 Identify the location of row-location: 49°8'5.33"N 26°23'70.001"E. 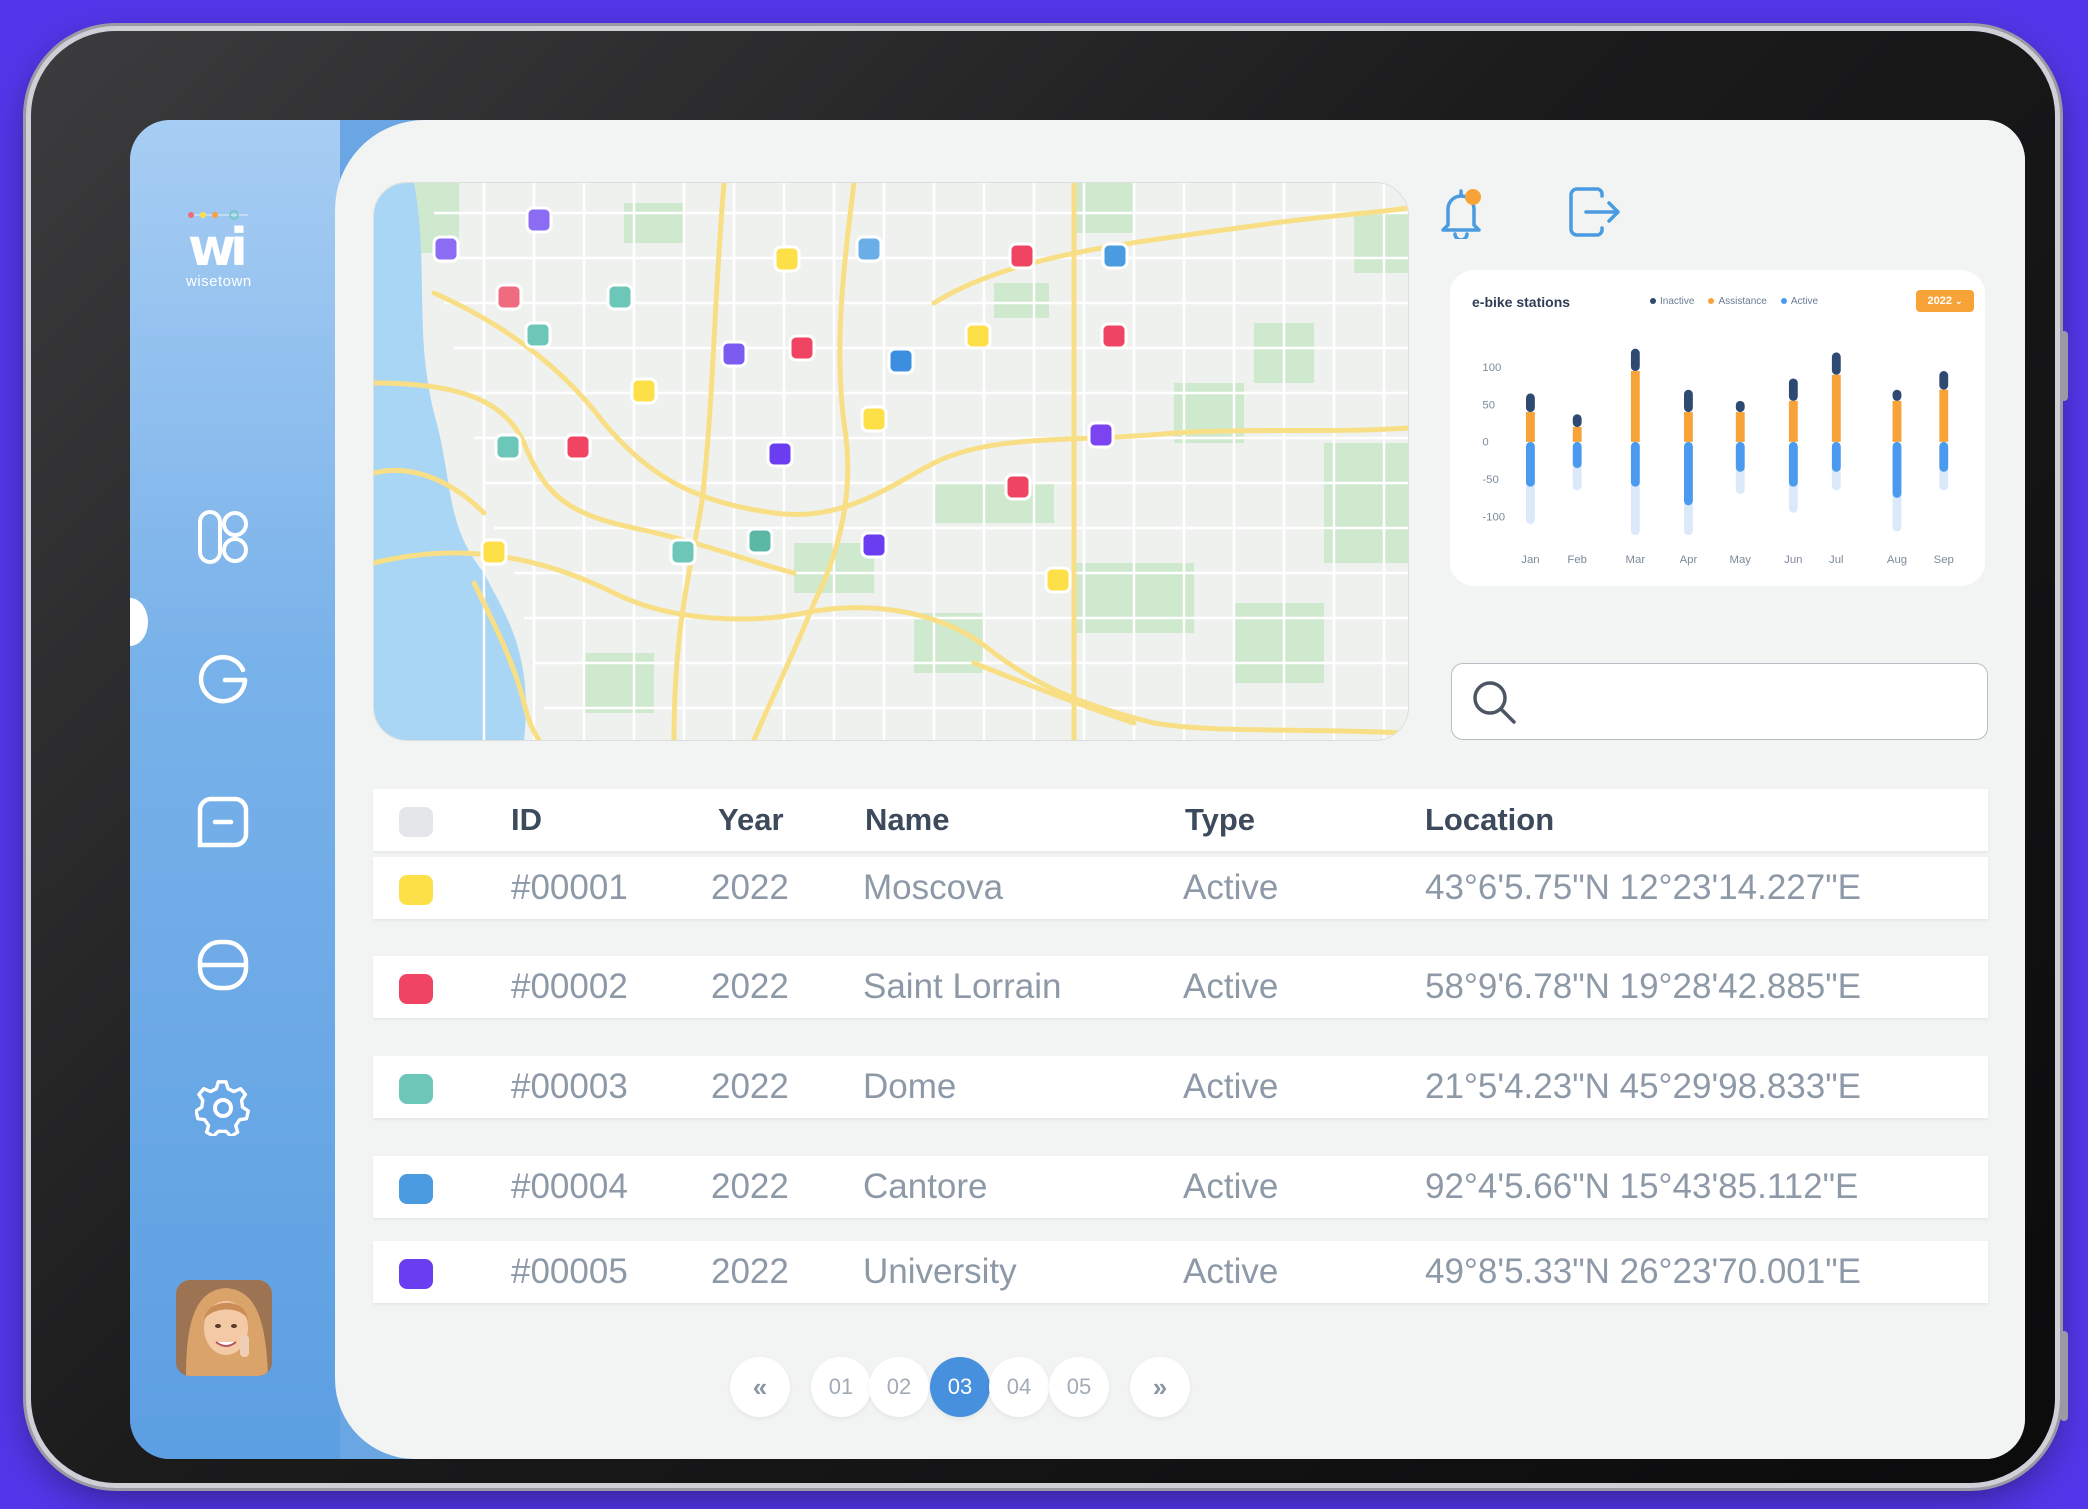
(1643, 1271).